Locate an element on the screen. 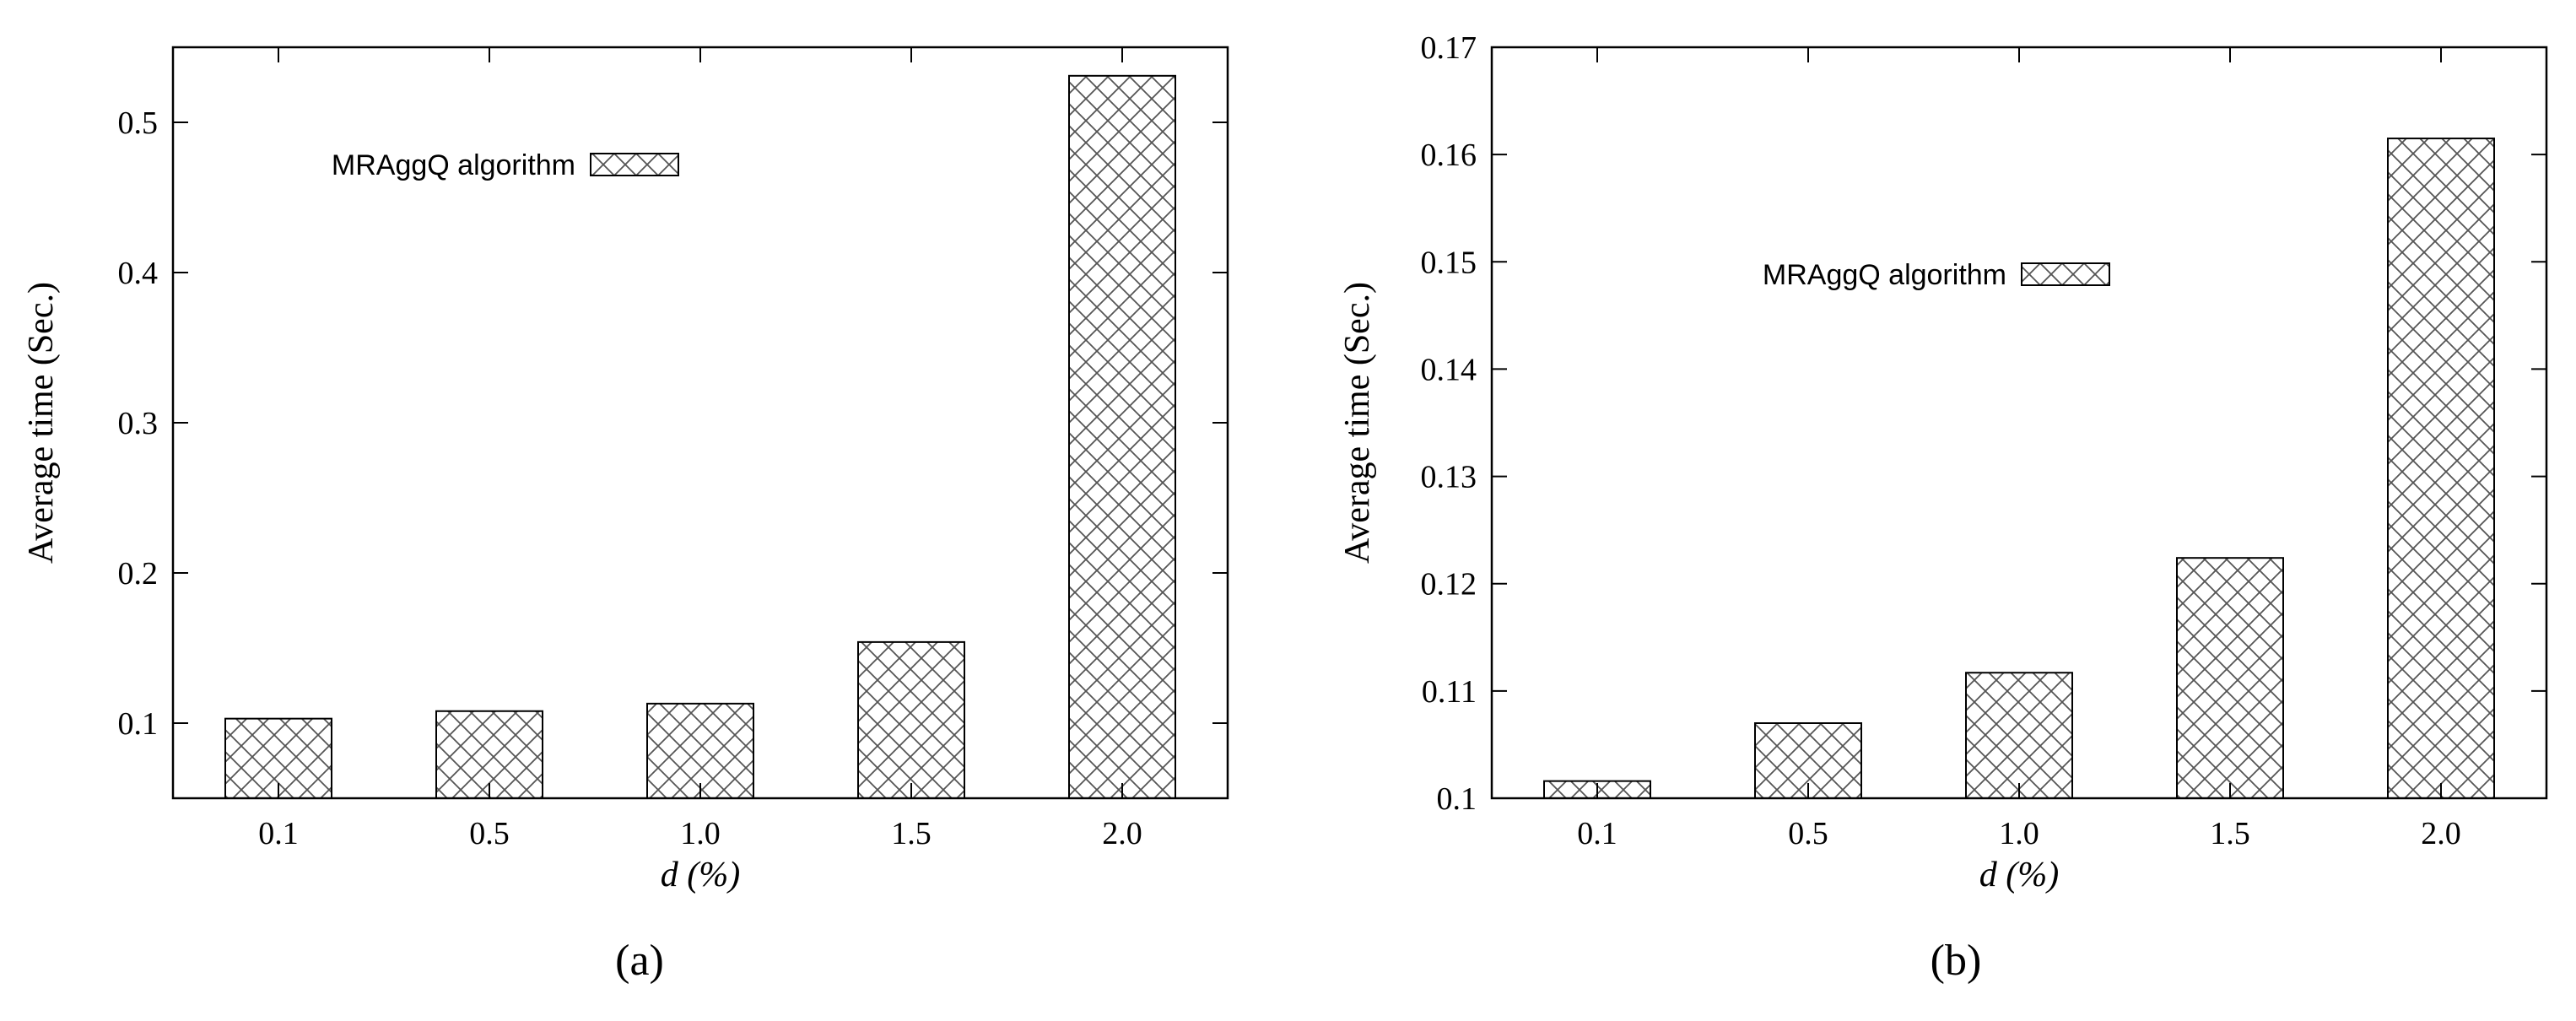 This screenshot has height=1021, width=2576. y-tick-label: 0.11 is located at coordinates (1449, 692).